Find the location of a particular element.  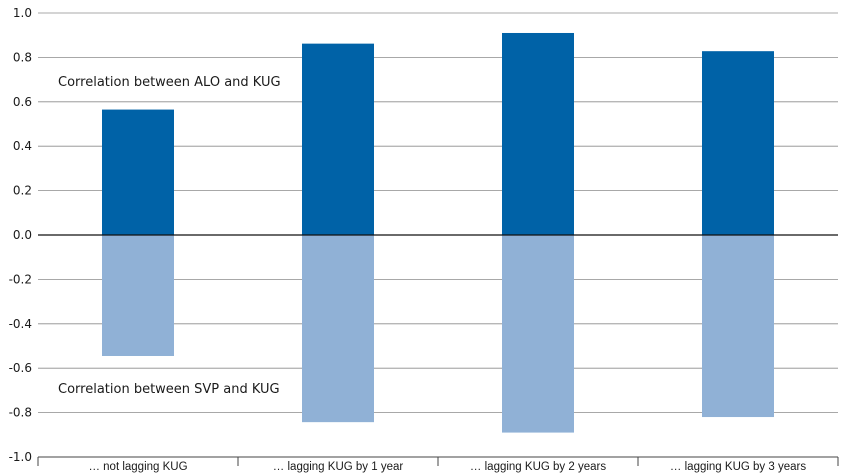

y-tick-label: -0.6 is located at coordinates (20, 368).